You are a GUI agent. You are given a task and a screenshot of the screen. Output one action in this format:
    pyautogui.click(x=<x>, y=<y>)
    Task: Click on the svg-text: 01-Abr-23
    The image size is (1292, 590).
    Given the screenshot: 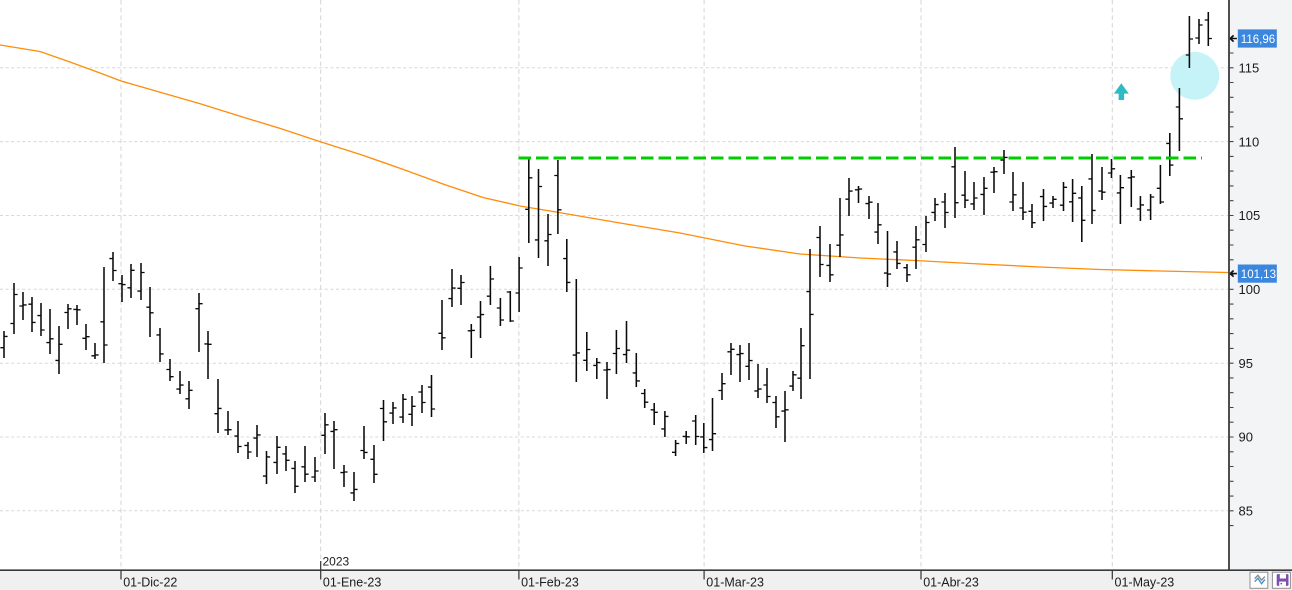 What is the action you would take?
    pyautogui.click(x=951, y=583)
    